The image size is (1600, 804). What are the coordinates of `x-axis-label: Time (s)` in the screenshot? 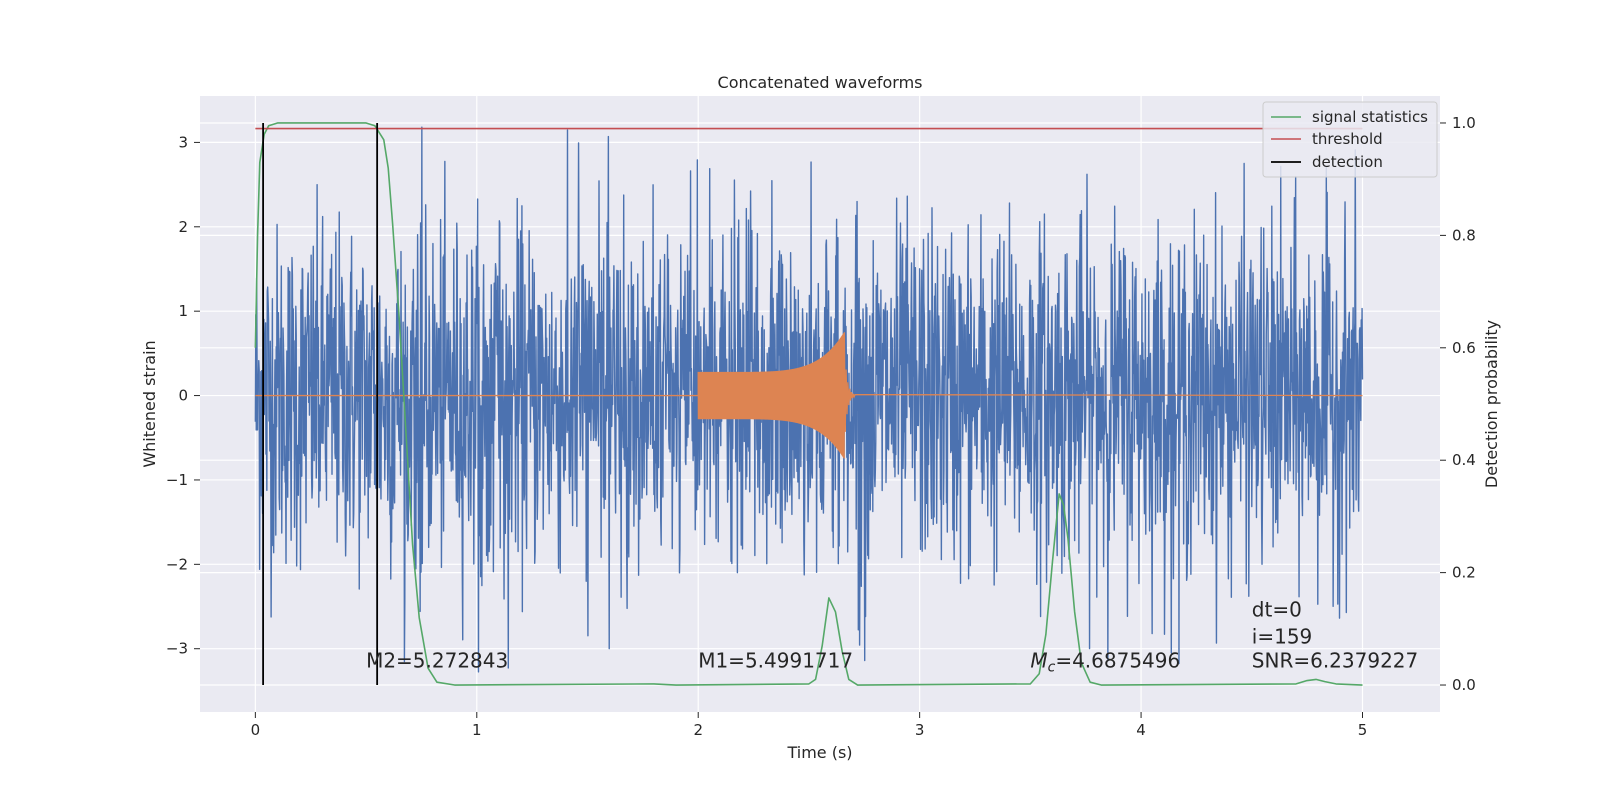 It's located at (819, 752).